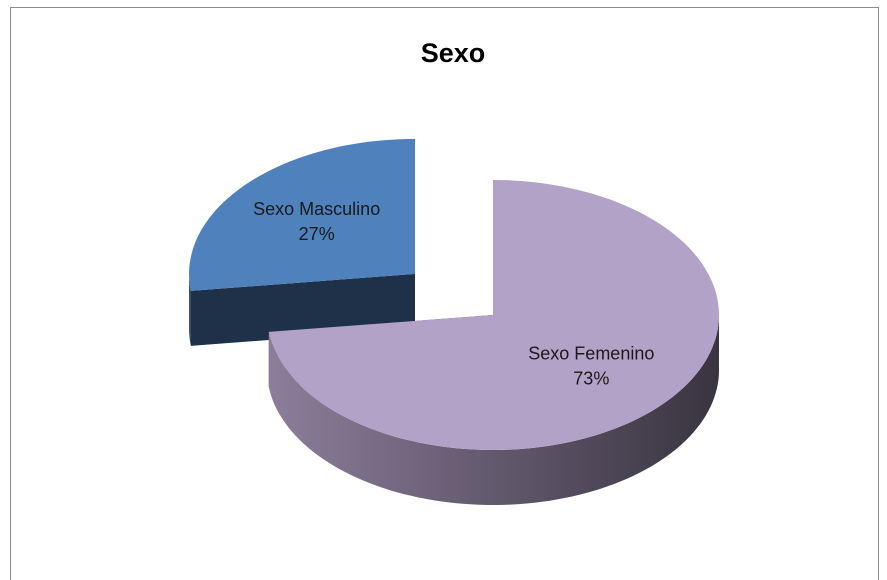 The width and height of the screenshot is (887, 580). I want to click on data-label-value: 27%, so click(317, 234).